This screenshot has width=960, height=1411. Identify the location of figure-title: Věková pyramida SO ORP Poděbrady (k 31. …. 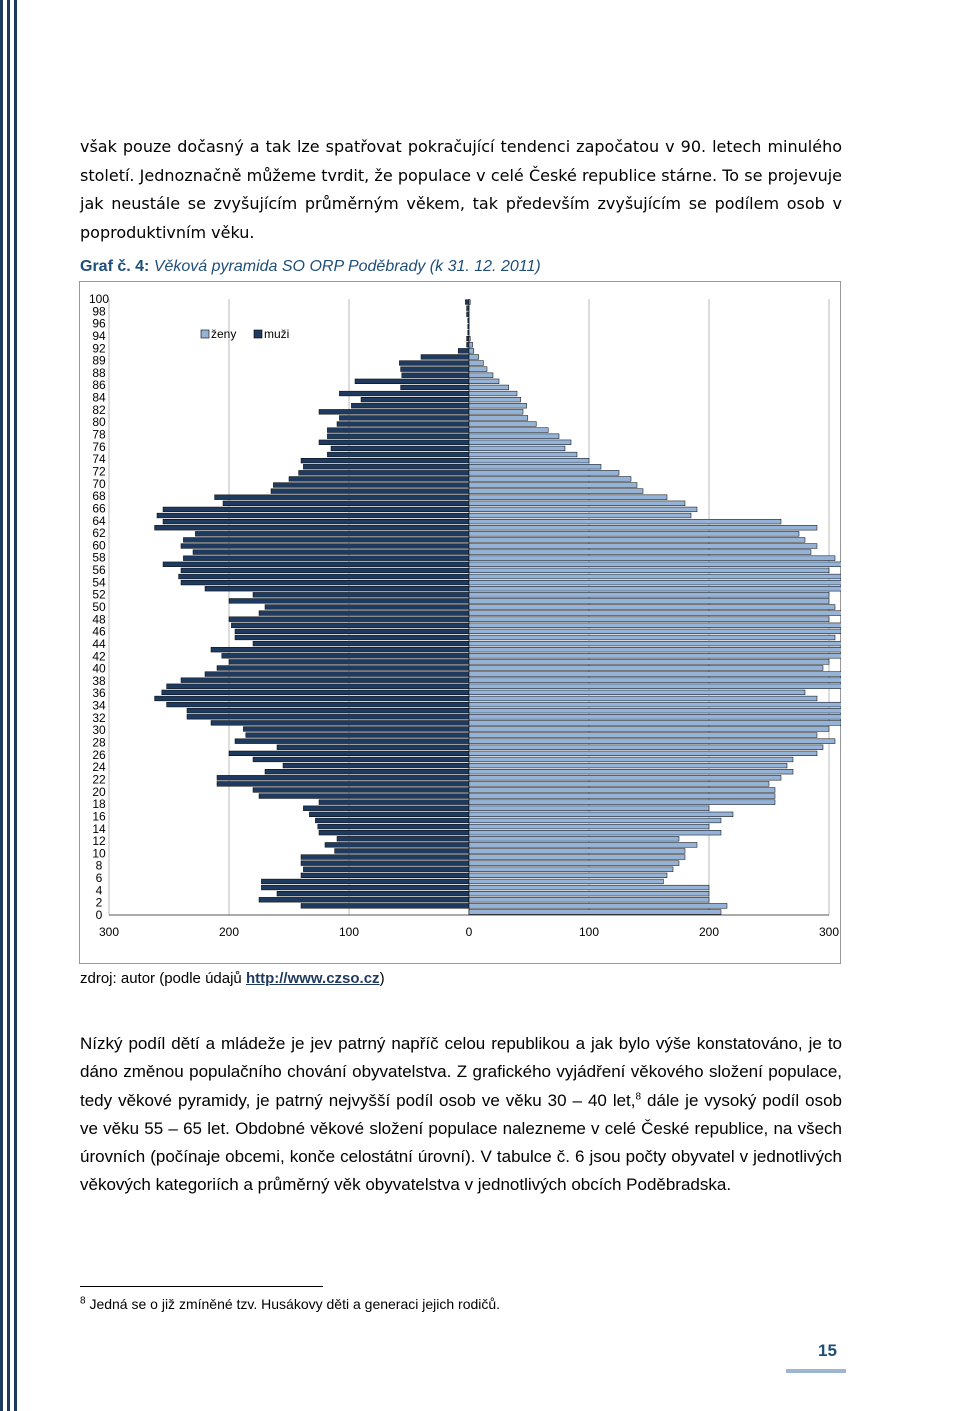
(347, 266).